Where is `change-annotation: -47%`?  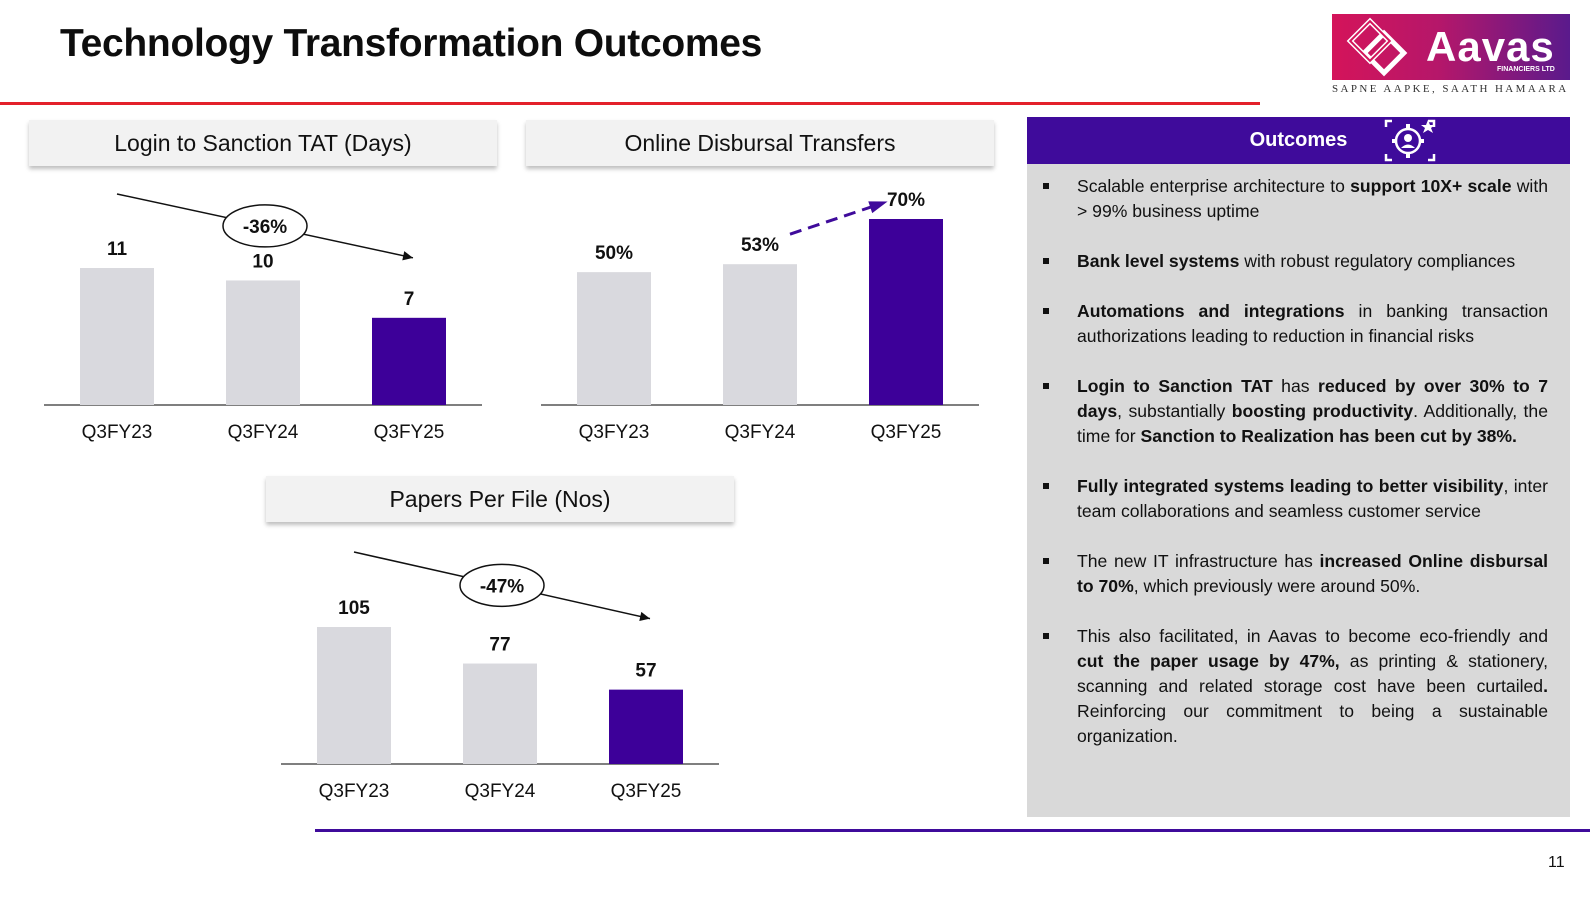
change-annotation: -47% is located at coordinates (502, 586).